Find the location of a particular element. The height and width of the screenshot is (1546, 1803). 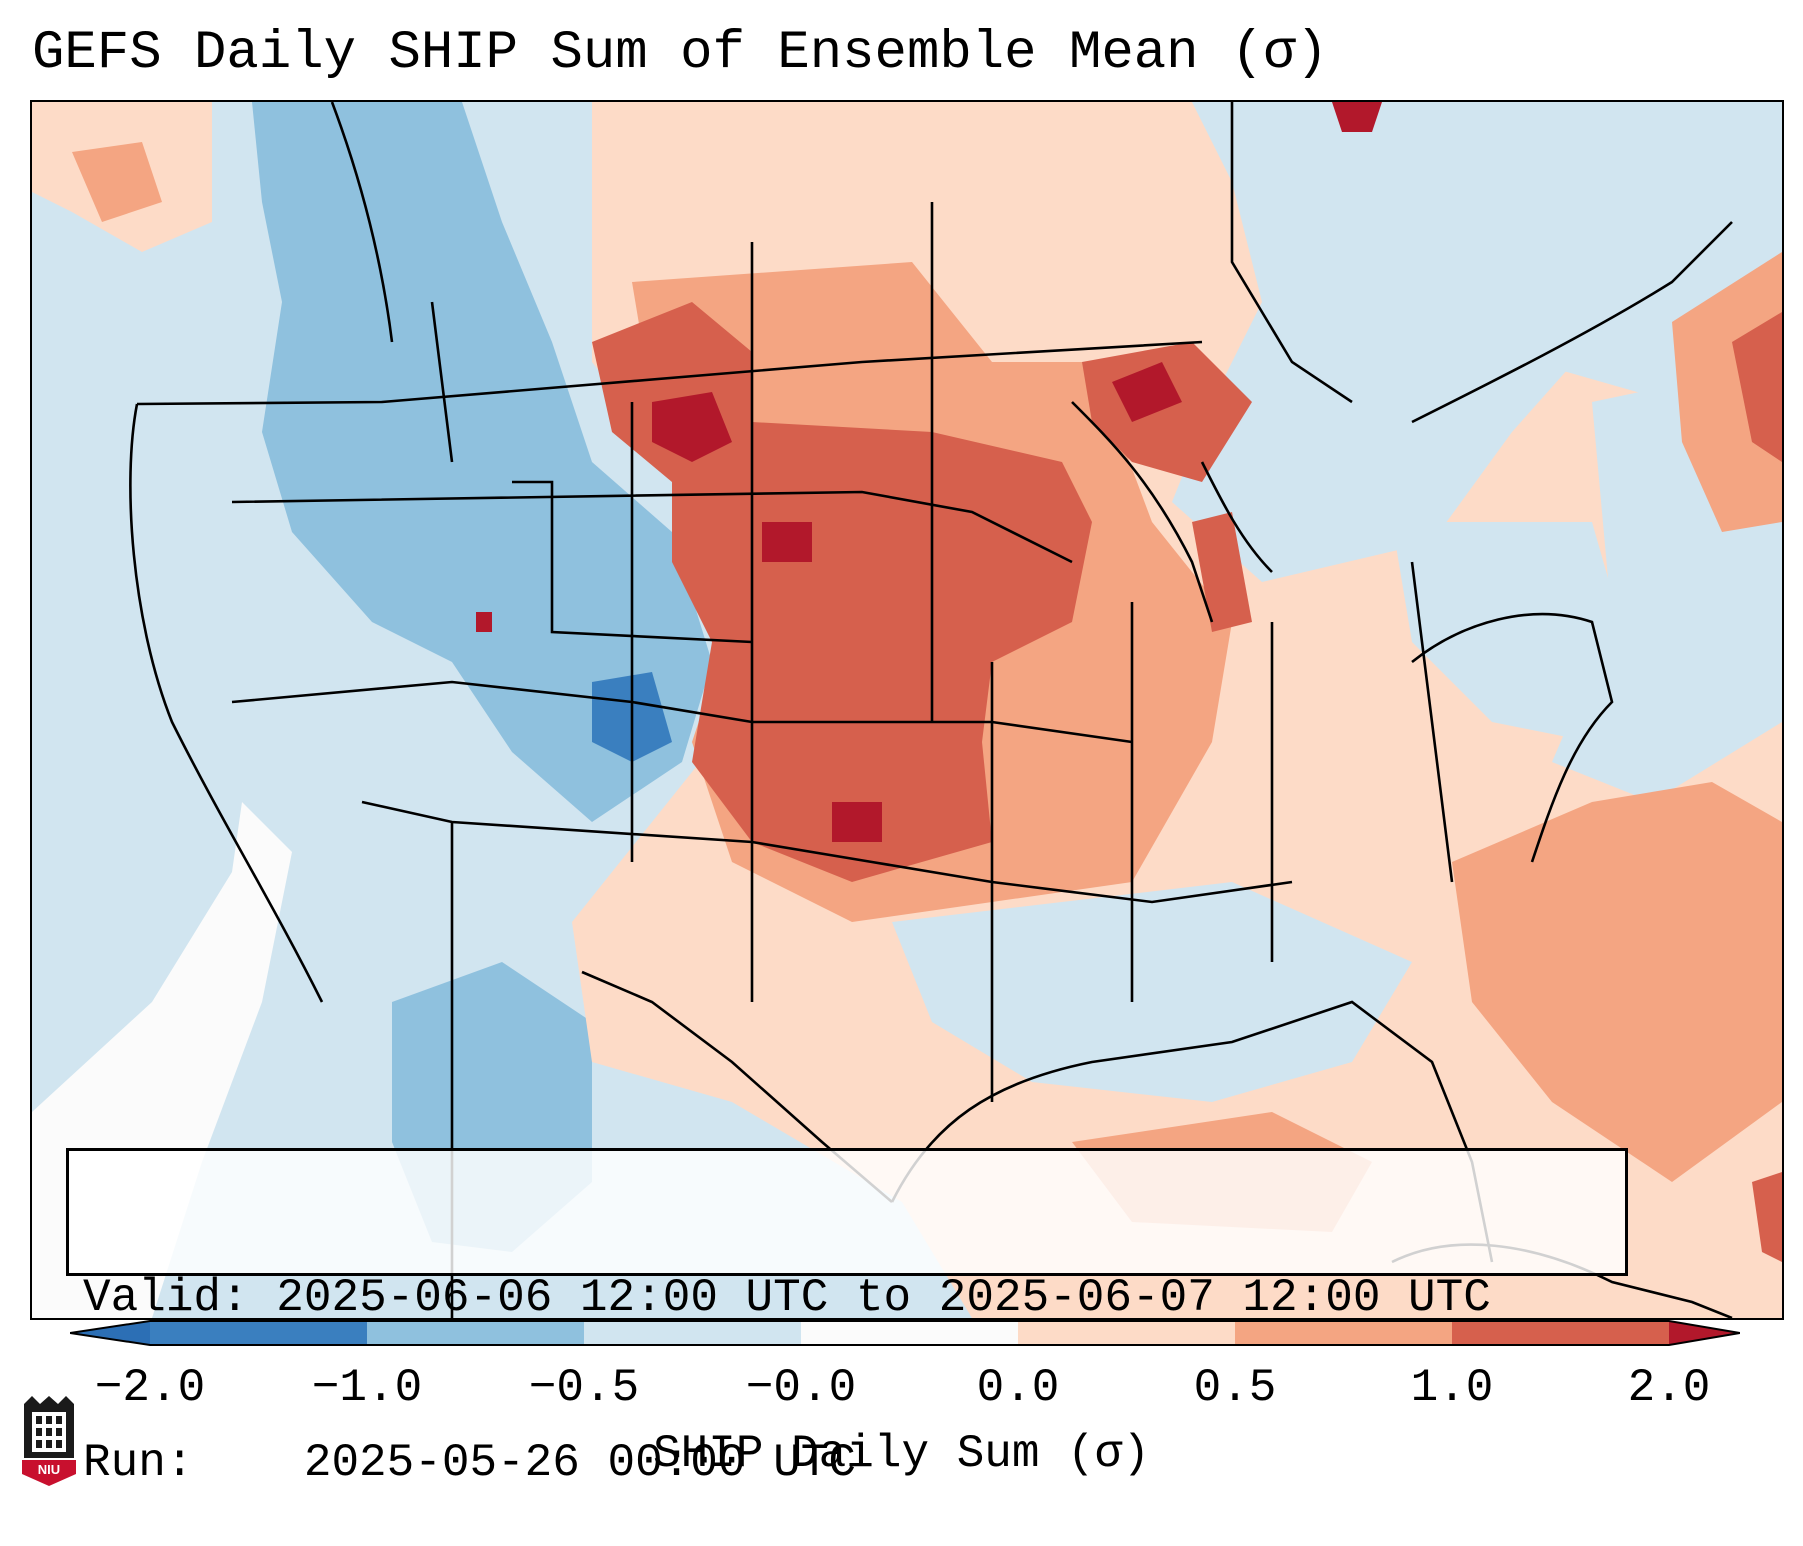

valid-label: Valid: is located at coordinates (166, 1298).